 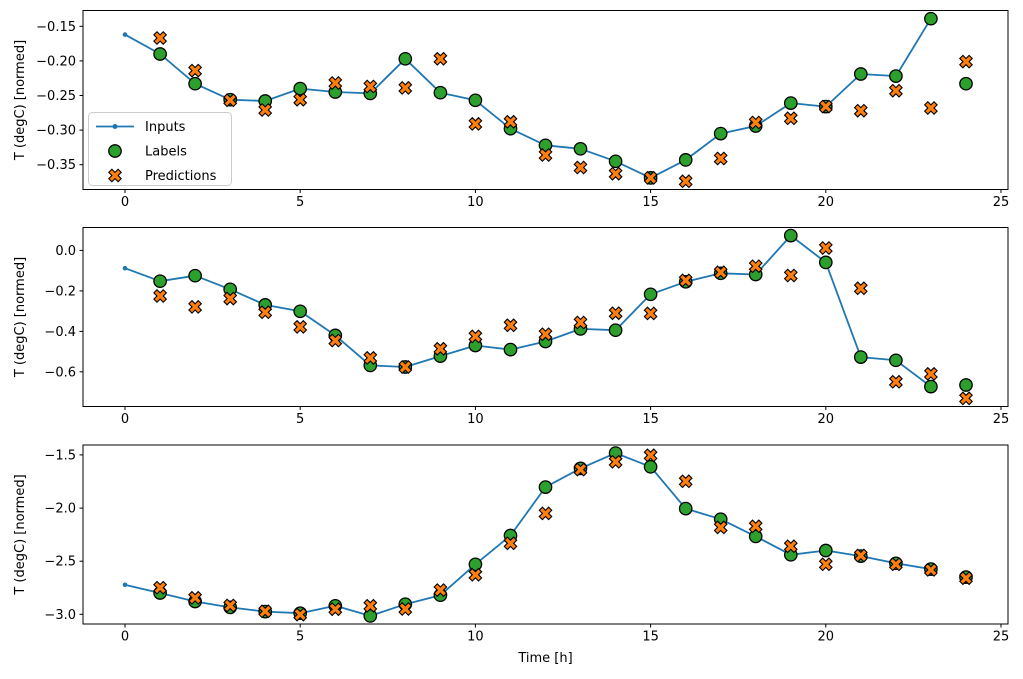 What do you see at coordinates (115, 151) in the screenshot?
I see `legend-labels-circle-icon` at bounding box center [115, 151].